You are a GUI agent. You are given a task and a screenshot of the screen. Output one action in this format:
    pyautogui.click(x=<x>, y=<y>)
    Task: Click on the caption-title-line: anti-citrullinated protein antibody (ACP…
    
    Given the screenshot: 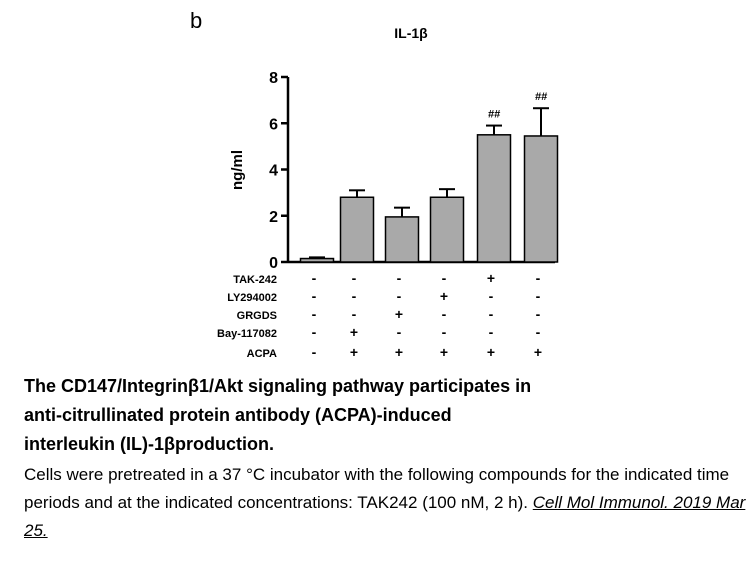 What is the action you would take?
    pyautogui.click(x=238, y=415)
    